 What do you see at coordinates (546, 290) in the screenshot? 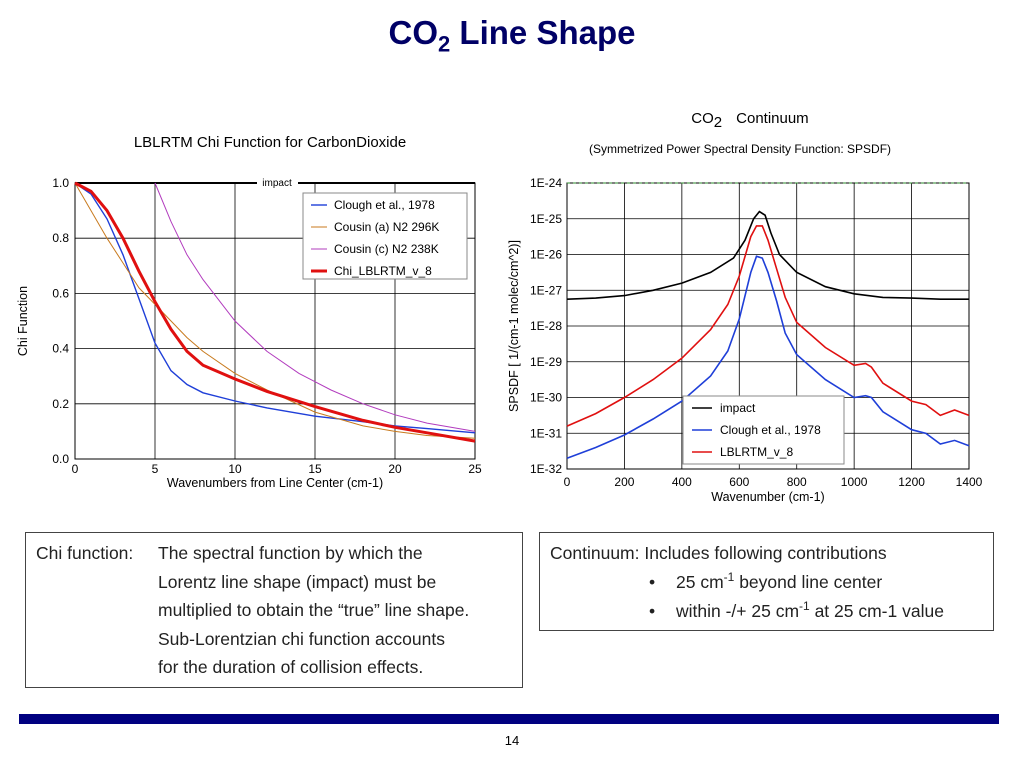
I see `y-tick-label: 1E-27` at bounding box center [546, 290].